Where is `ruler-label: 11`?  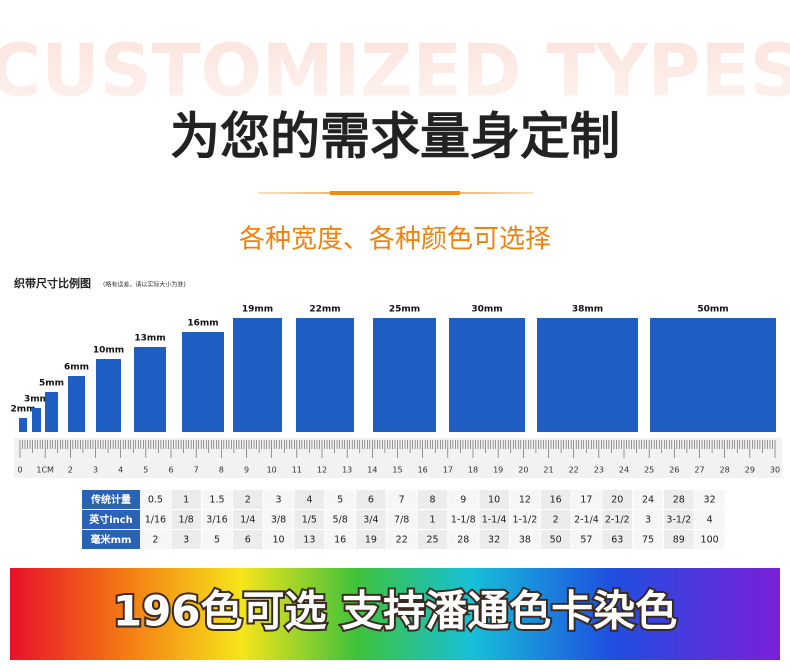
ruler-label: 11 is located at coordinates (297, 470).